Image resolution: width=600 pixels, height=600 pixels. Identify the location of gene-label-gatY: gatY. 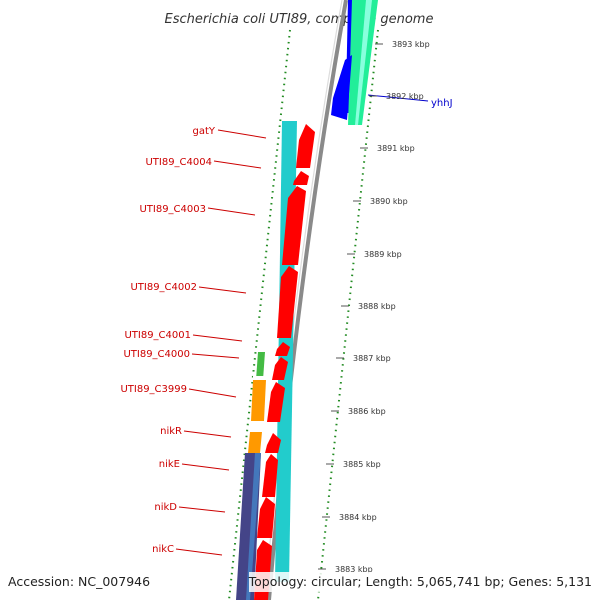
(203, 131).